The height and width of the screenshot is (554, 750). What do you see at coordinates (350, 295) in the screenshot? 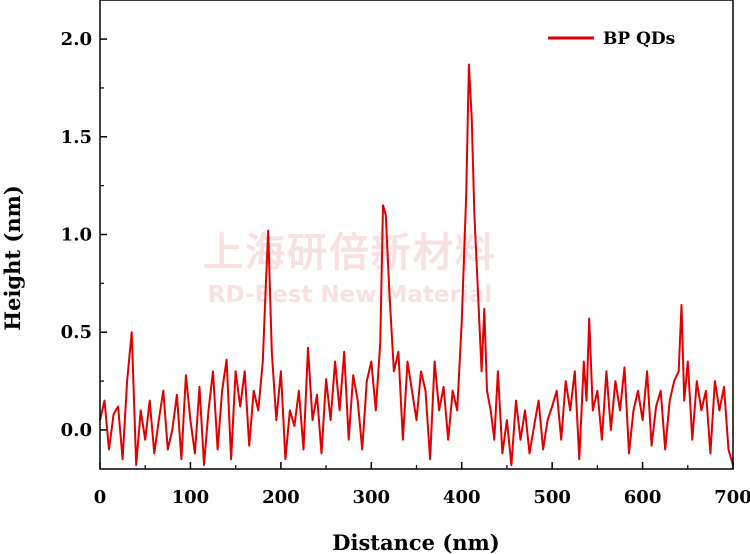
I see `watermark-en: RD-Best New Material` at bounding box center [350, 295].